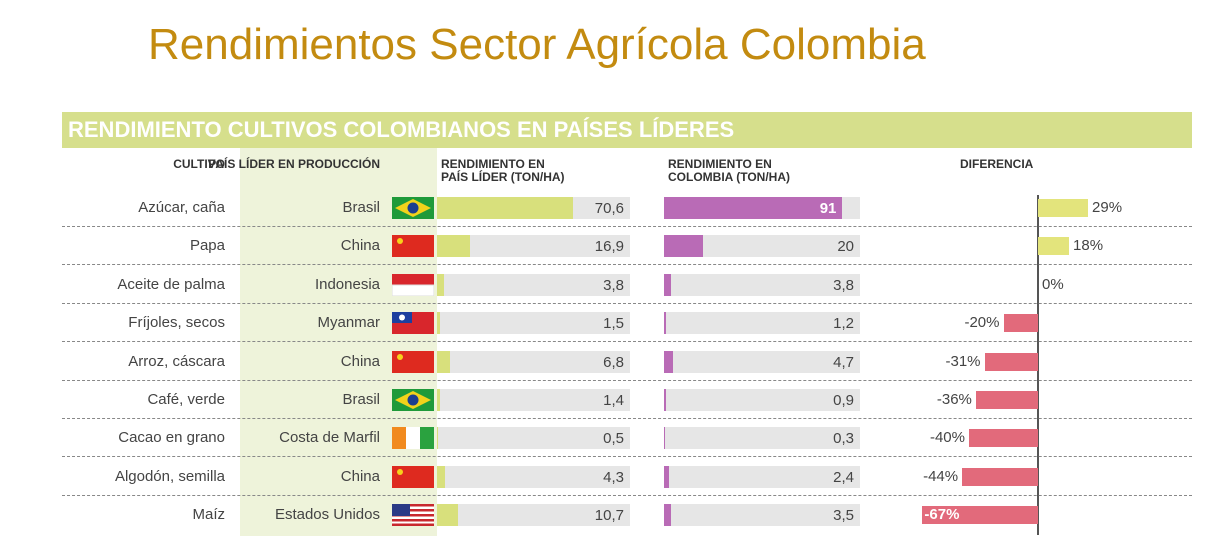 Image resolution: width=1205 pixels, height=538 pixels. I want to click on crop-label: Azúcar, caña, so click(181, 207).